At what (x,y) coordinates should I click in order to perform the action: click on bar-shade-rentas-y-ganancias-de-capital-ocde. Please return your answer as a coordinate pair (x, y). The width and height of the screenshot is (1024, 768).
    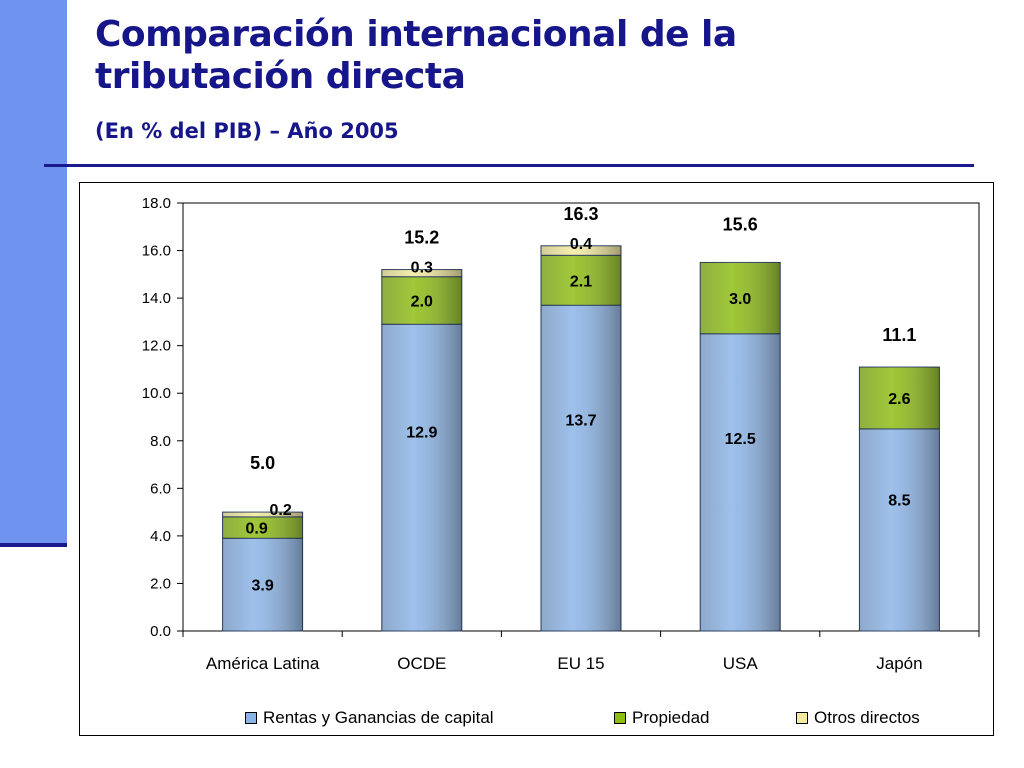
    Looking at the image, I should click on (421, 477).